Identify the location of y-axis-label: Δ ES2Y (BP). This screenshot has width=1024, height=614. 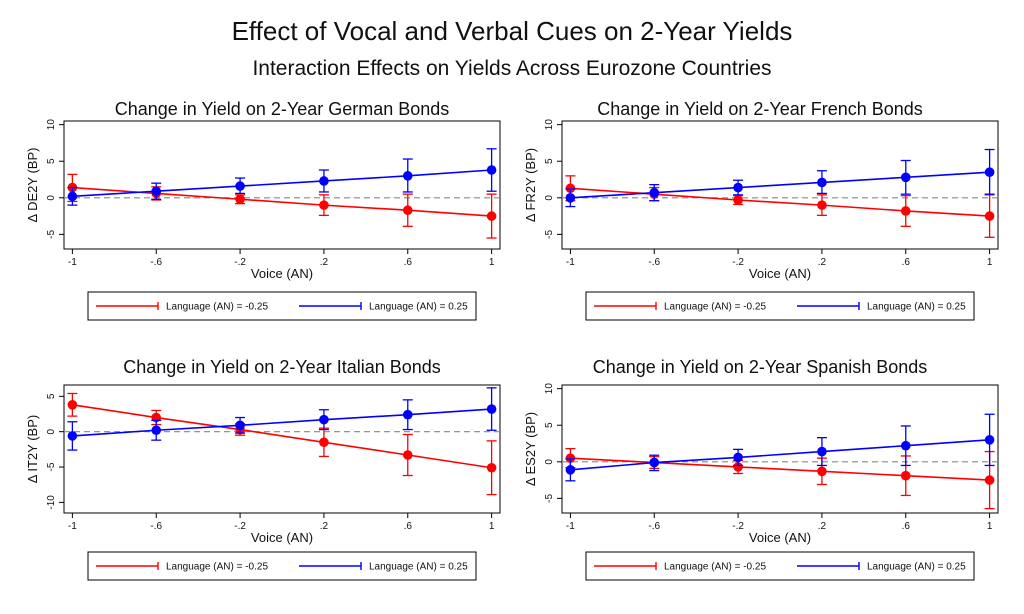
(530, 449).